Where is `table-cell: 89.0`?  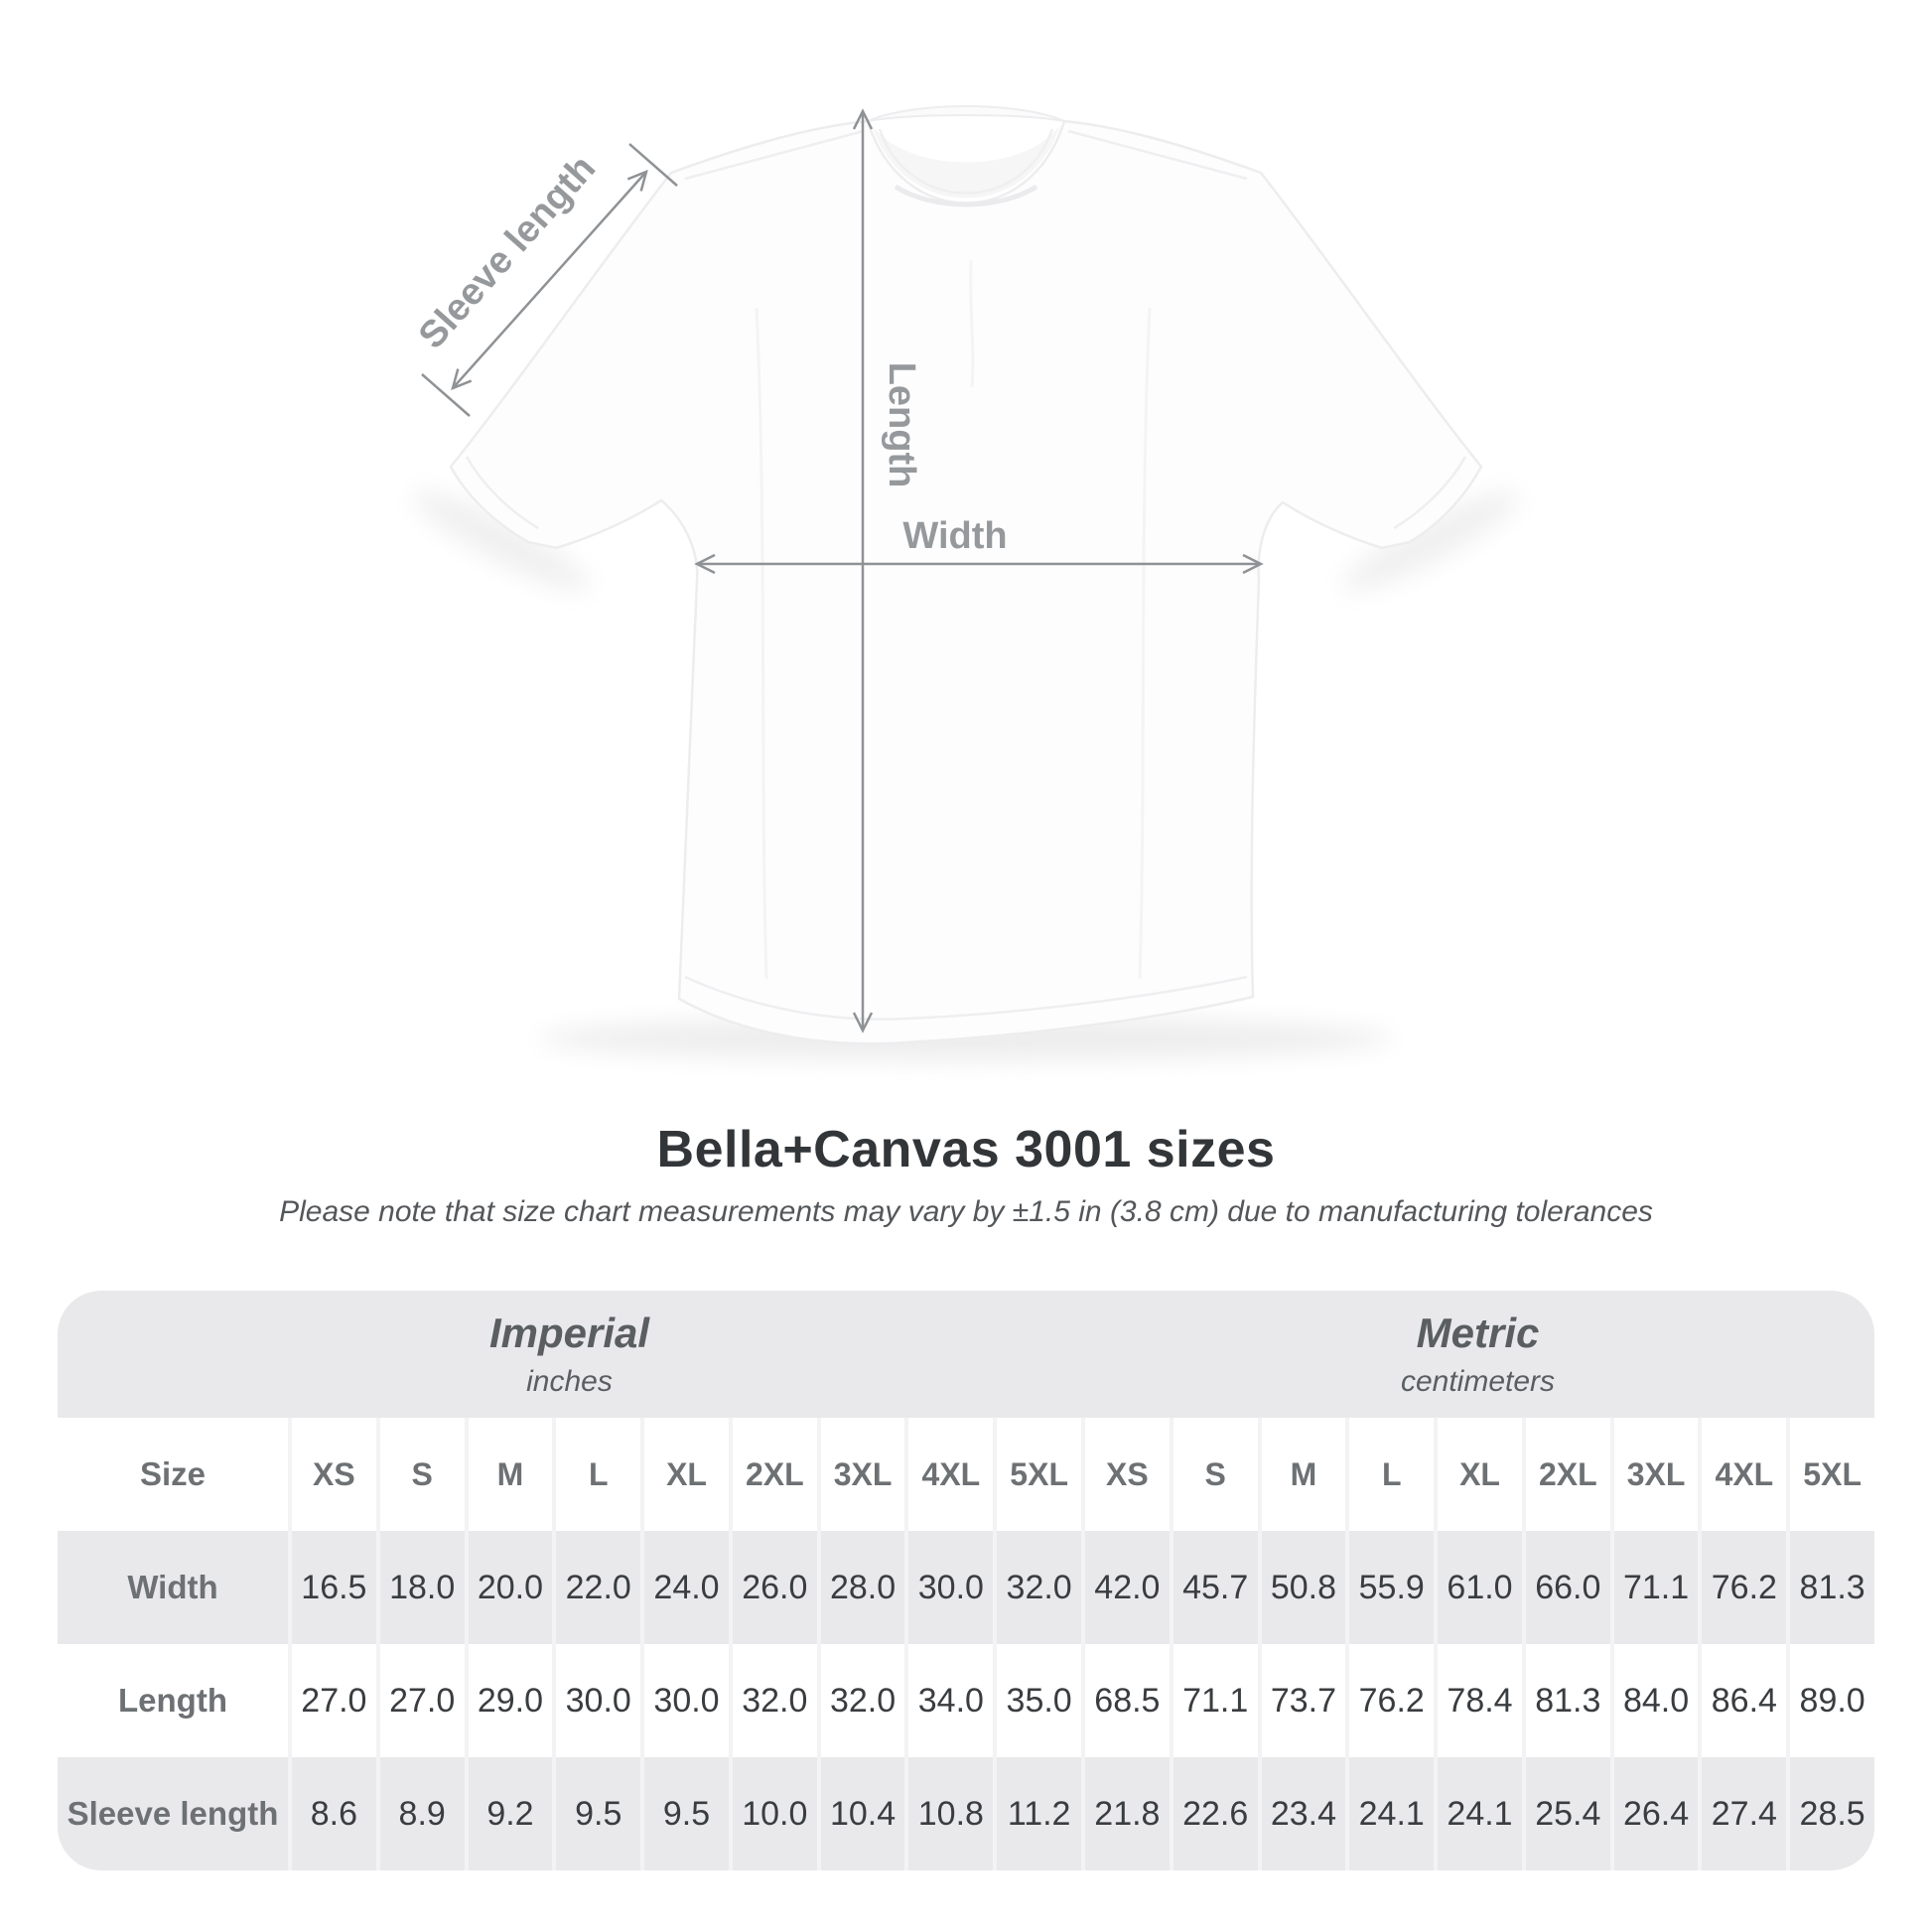 table-cell: 89.0 is located at coordinates (1830, 1701).